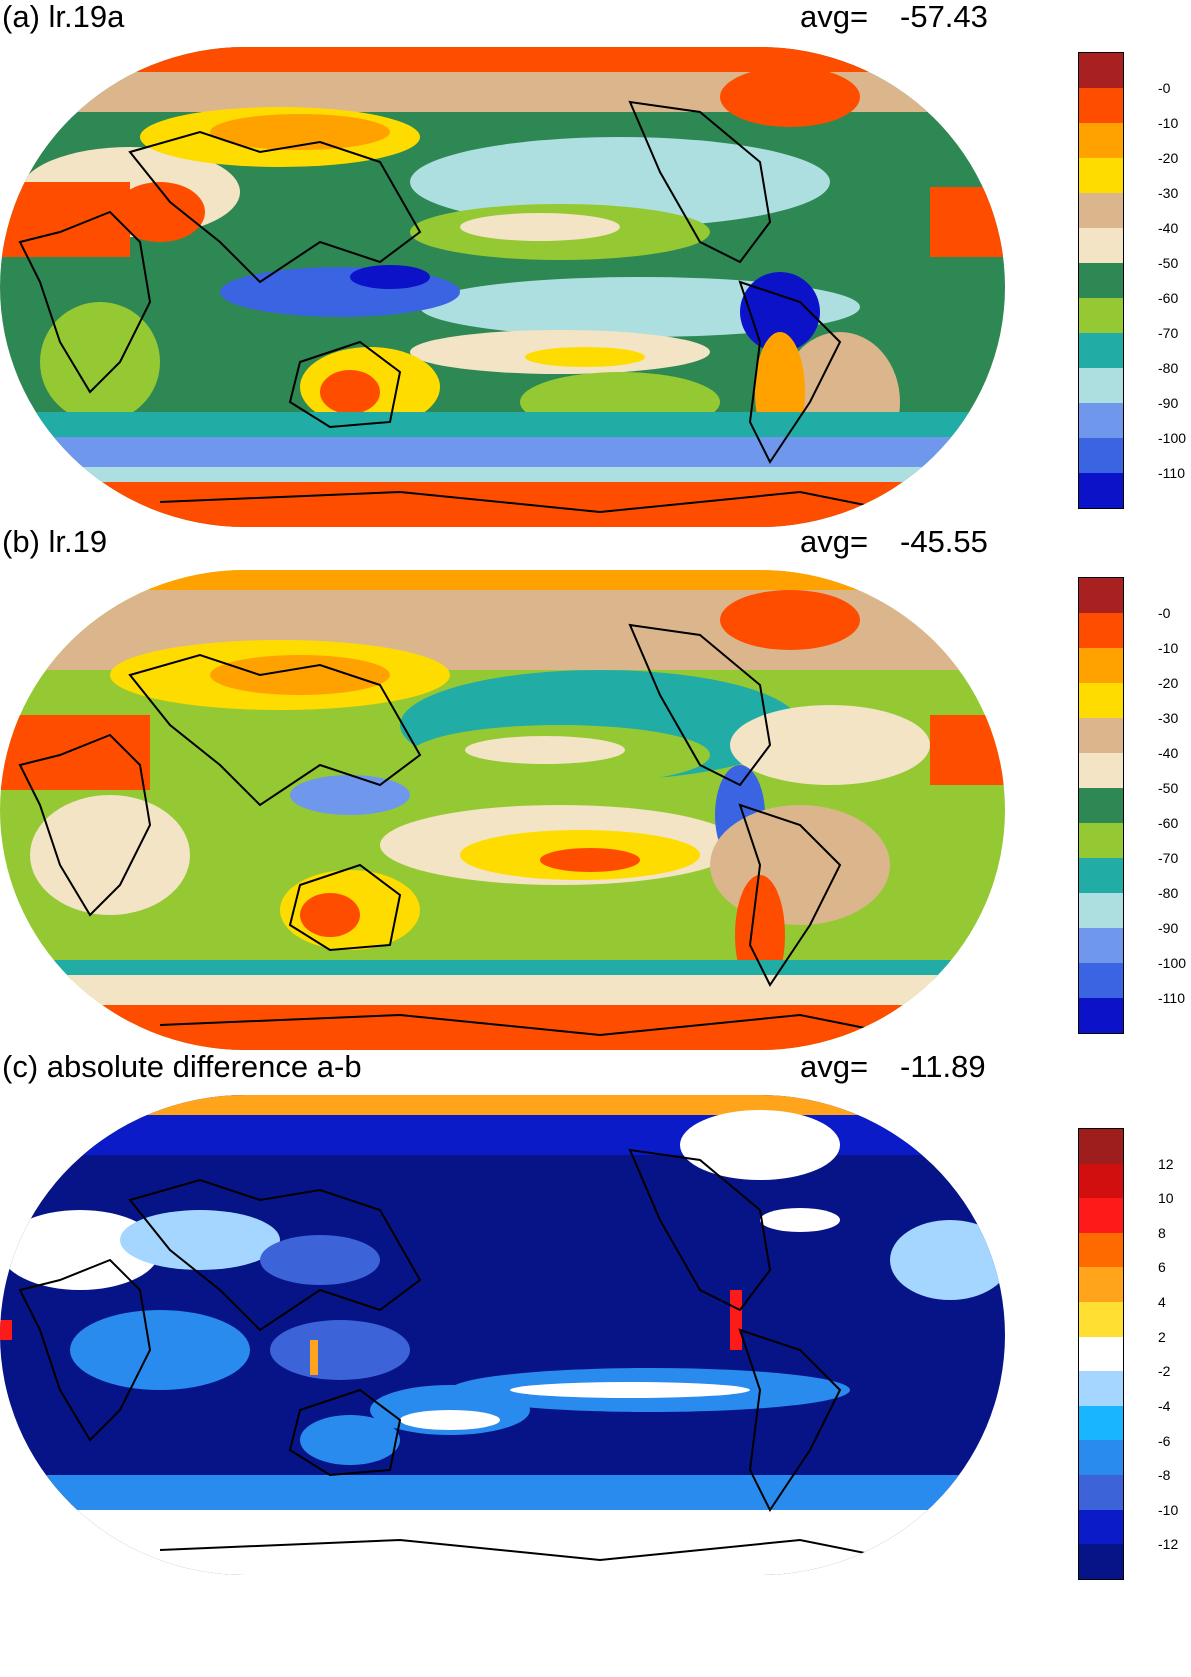 This screenshot has height=1677, width=1191. What do you see at coordinates (1162, 1336) in the screenshot?
I see `colorbar-tick-label: 2` at bounding box center [1162, 1336].